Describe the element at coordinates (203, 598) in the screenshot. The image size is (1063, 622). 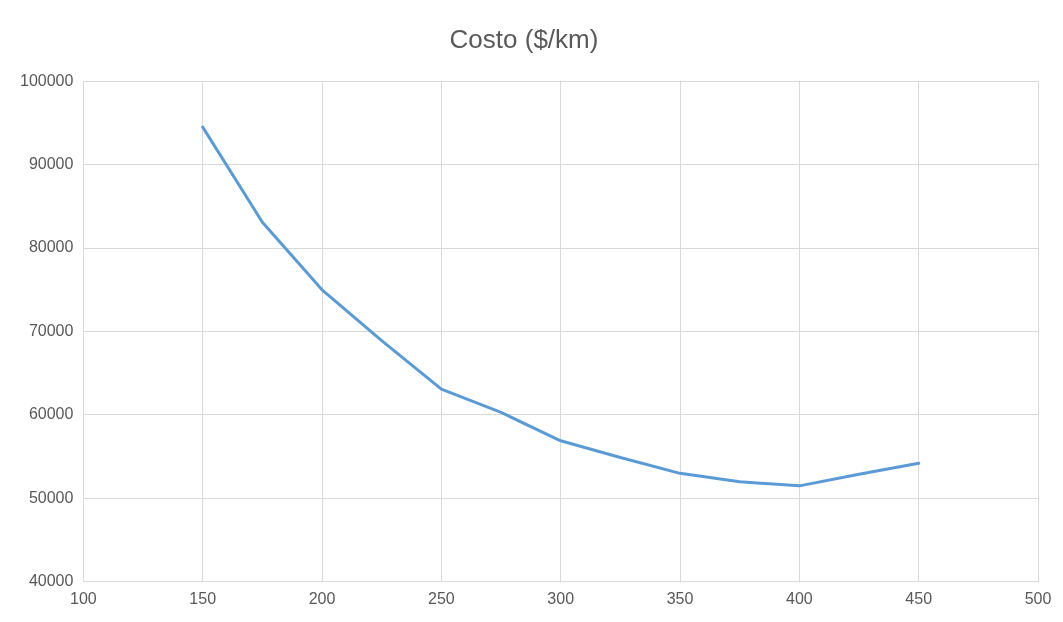
I see `x-tick-label: 150` at that location.